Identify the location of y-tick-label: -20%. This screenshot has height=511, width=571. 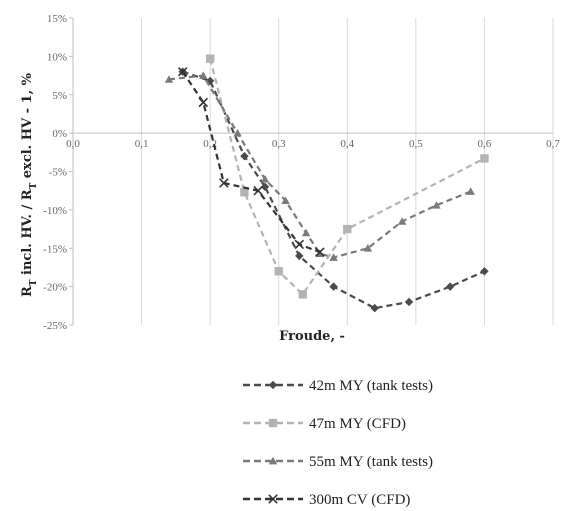
(55, 288).